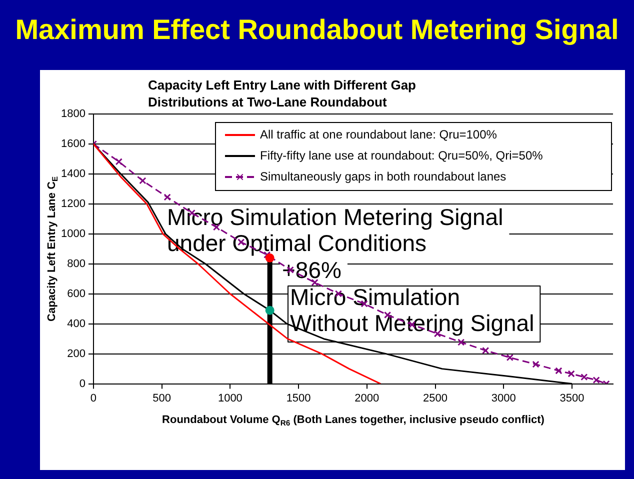 This screenshot has height=479, width=634. What do you see at coordinates (93, 398) in the screenshot?
I see `x-tick-label: 0` at bounding box center [93, 398].